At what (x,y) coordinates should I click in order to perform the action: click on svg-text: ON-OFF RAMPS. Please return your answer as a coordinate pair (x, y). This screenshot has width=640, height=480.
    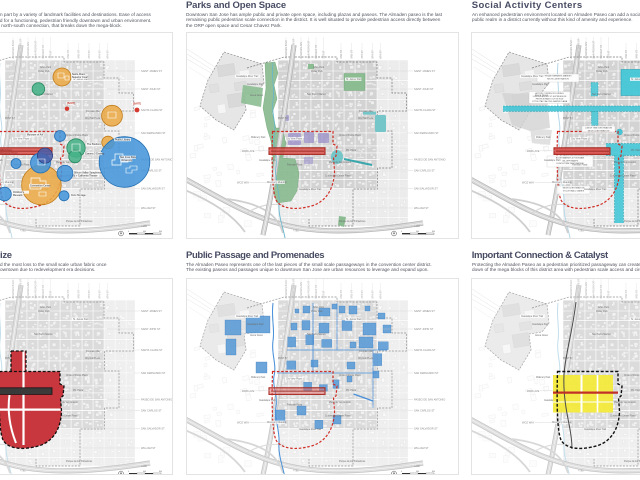
    Looking at the image, I should click on (570, 160).